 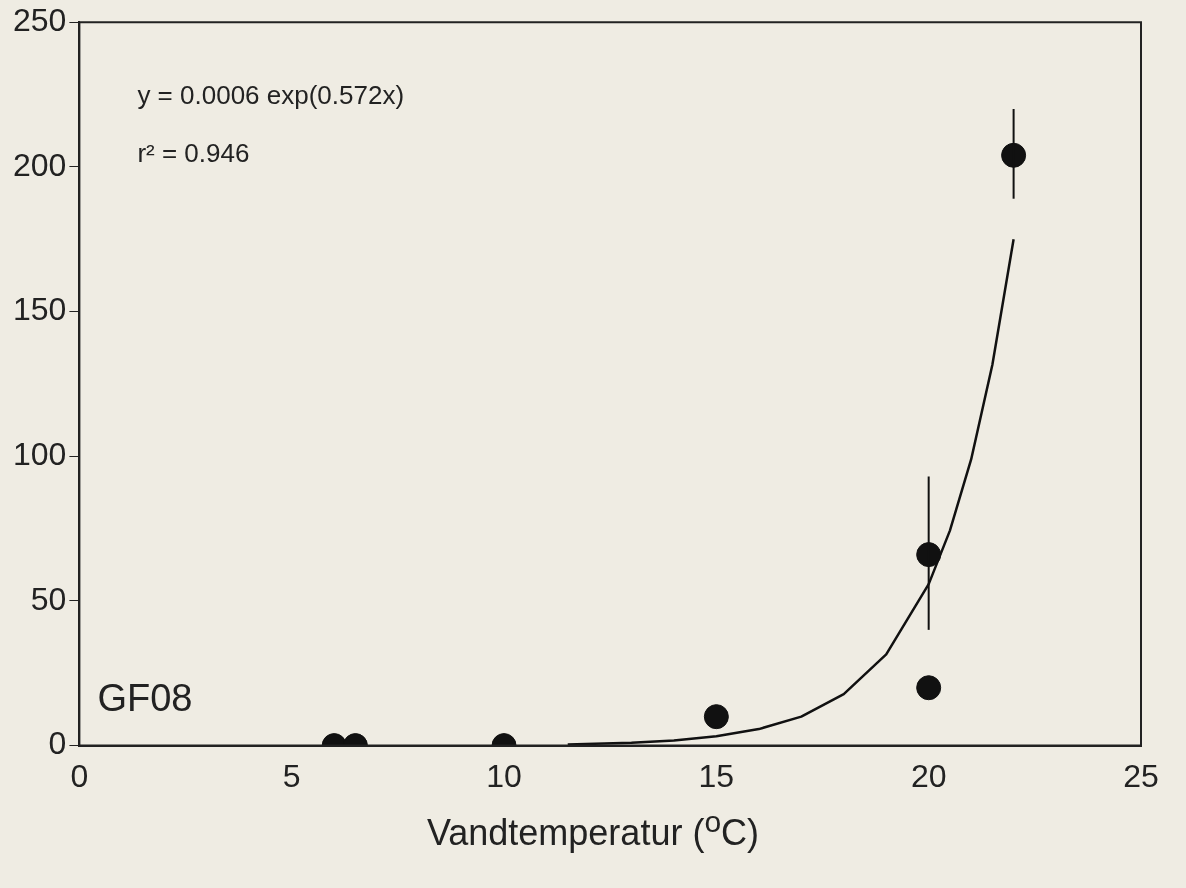 What do you see at coordinates (48, 598) in the screenshot?
I see `y-tick-label: 50` at bounding box center [48, 598].